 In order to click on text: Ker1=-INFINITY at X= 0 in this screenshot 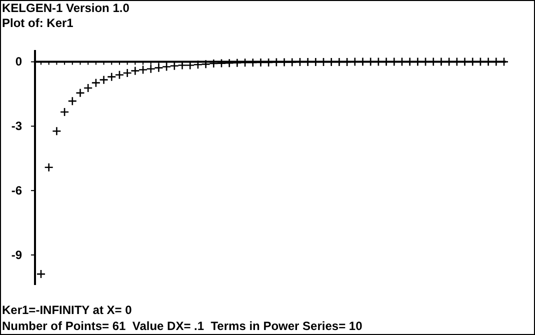, I will do `click(67, 310)`.